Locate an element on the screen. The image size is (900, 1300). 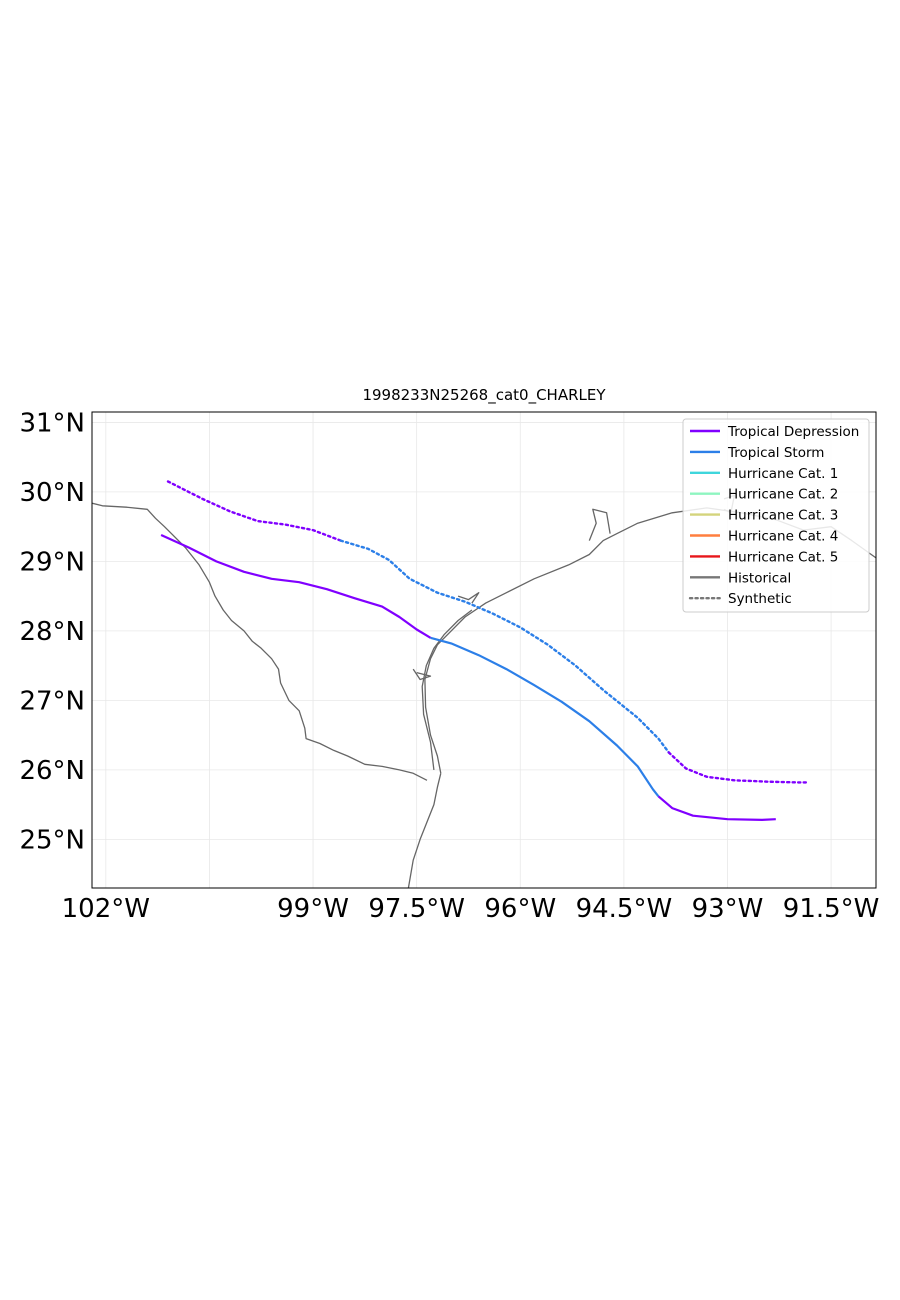
legend-label: Hurricane Cat. 5 is located at coordinates (783, 557).